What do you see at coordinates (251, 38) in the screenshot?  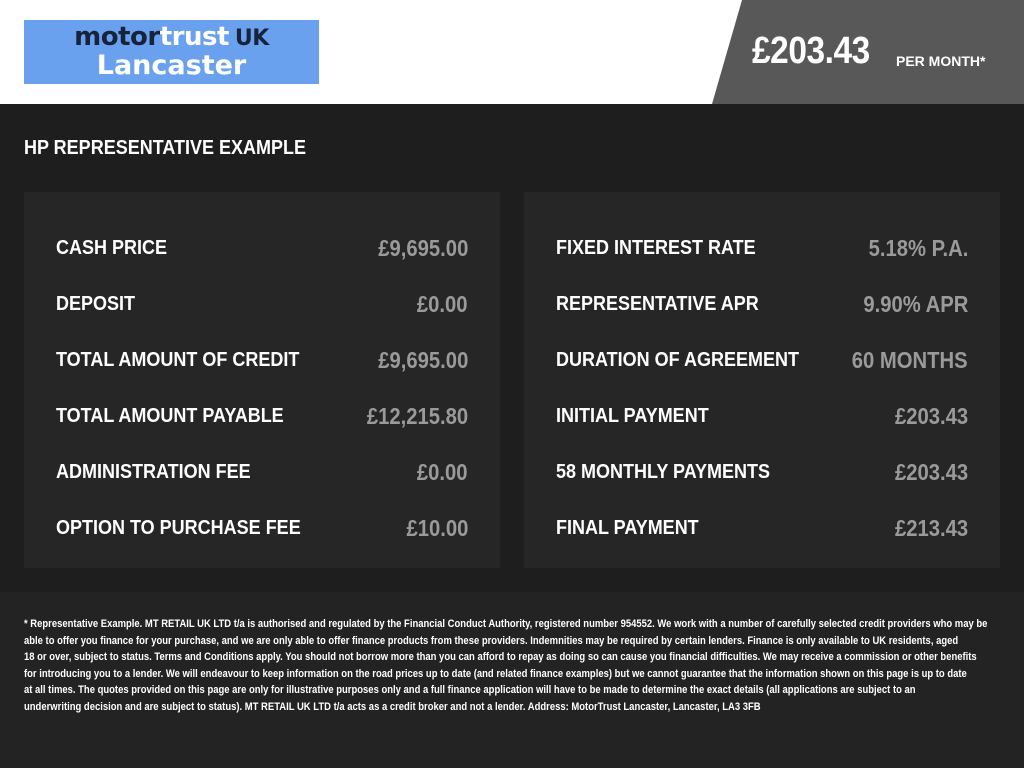 I see `logo-uk: UK` at bounding box center [251, 38].